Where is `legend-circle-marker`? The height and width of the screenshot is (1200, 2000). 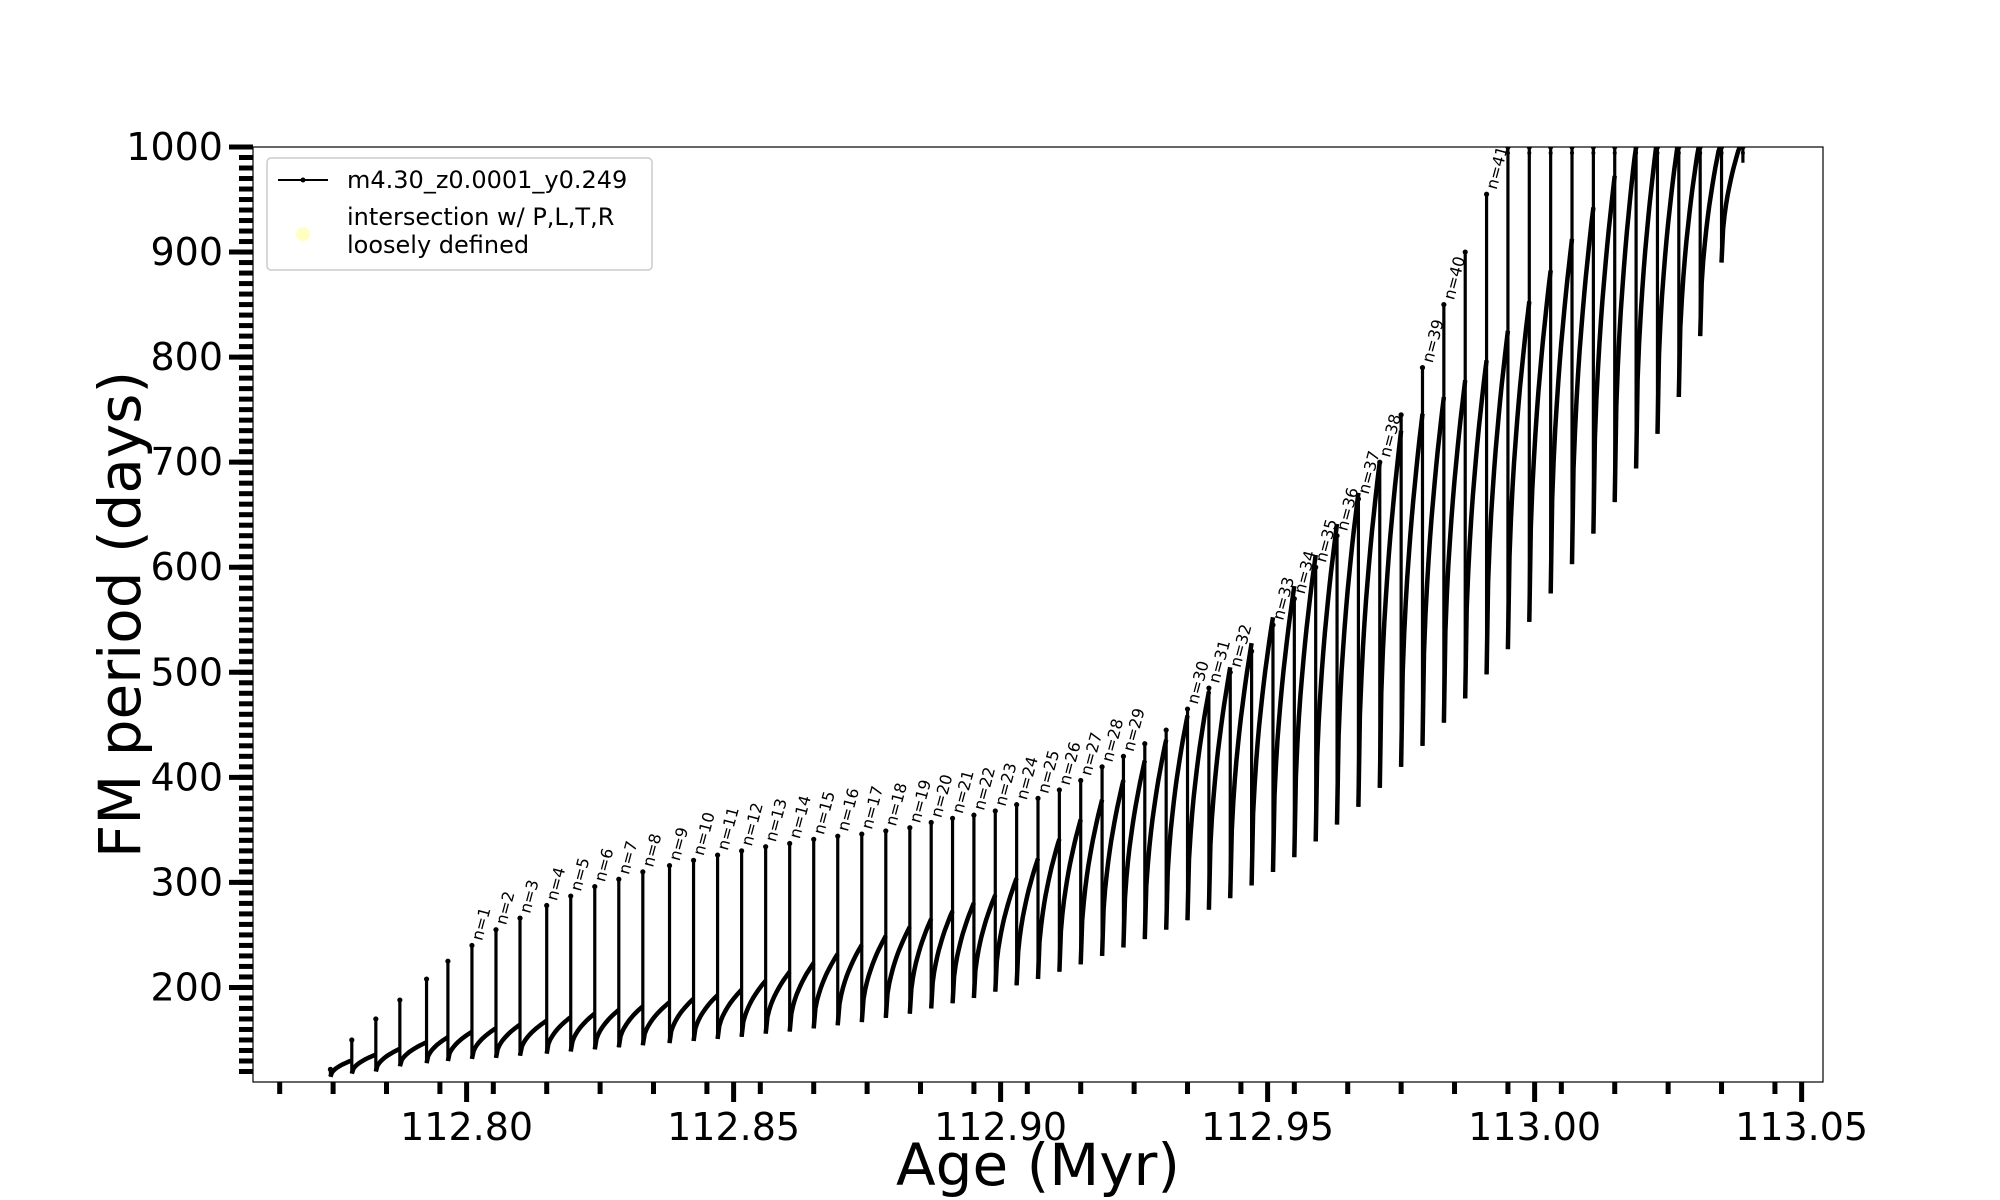 legend-circle-marker is located at coordinates (303, 234).